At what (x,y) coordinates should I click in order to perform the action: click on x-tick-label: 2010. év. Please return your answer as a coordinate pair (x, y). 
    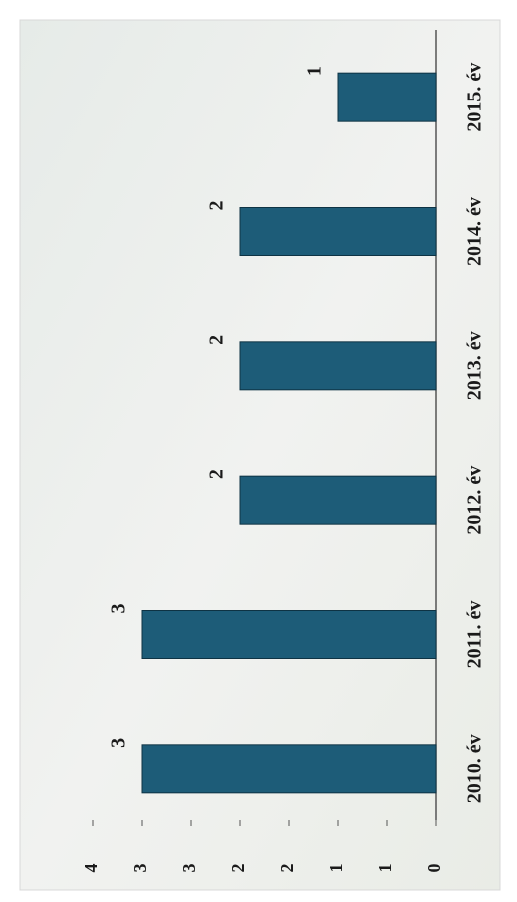
    Looking at the image, I should click on (475, 768).